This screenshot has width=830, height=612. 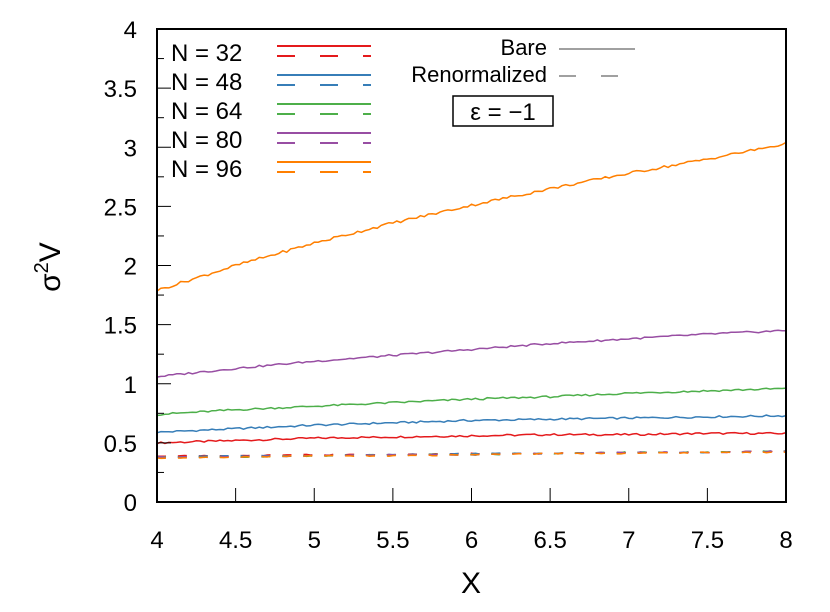 What do you see at coordinates (628, 540) in the screenshot?
I see `x-tick-label: 7` at bounding box center [628, 540].